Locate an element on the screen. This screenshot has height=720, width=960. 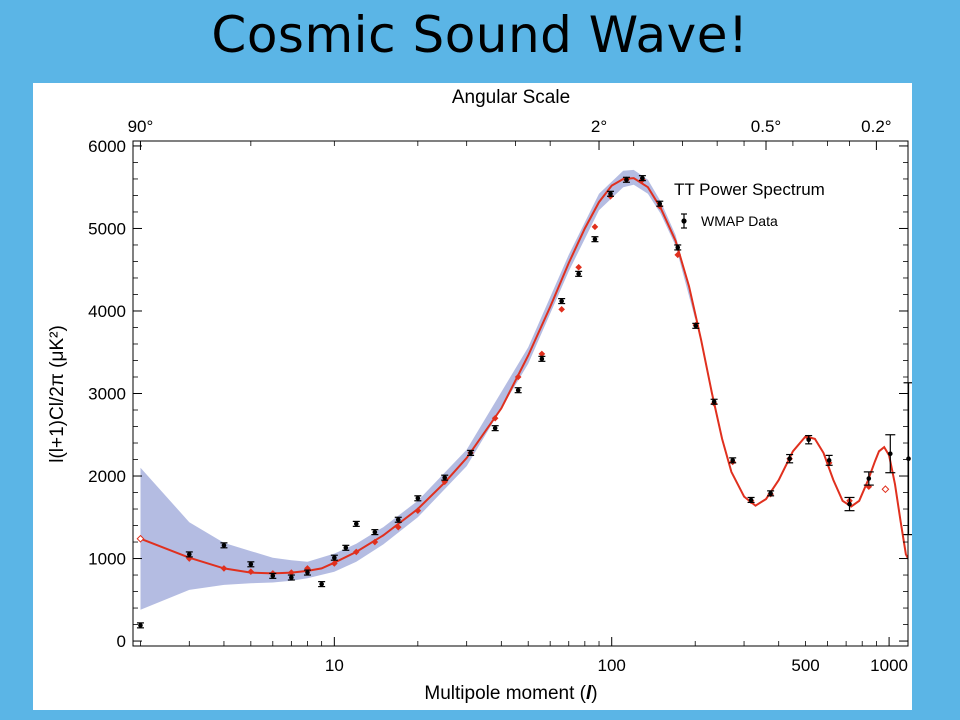
top-tick-label: 2° is located at coordinates (599, 126).